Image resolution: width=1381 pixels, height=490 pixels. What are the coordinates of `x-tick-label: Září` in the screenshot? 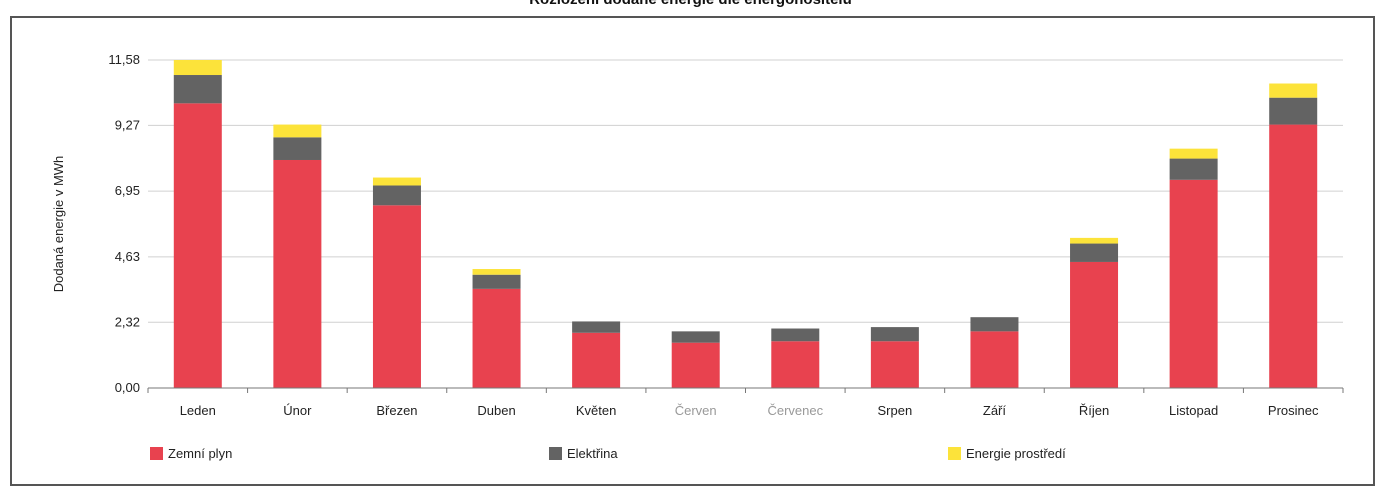 It's located at (995, 410).